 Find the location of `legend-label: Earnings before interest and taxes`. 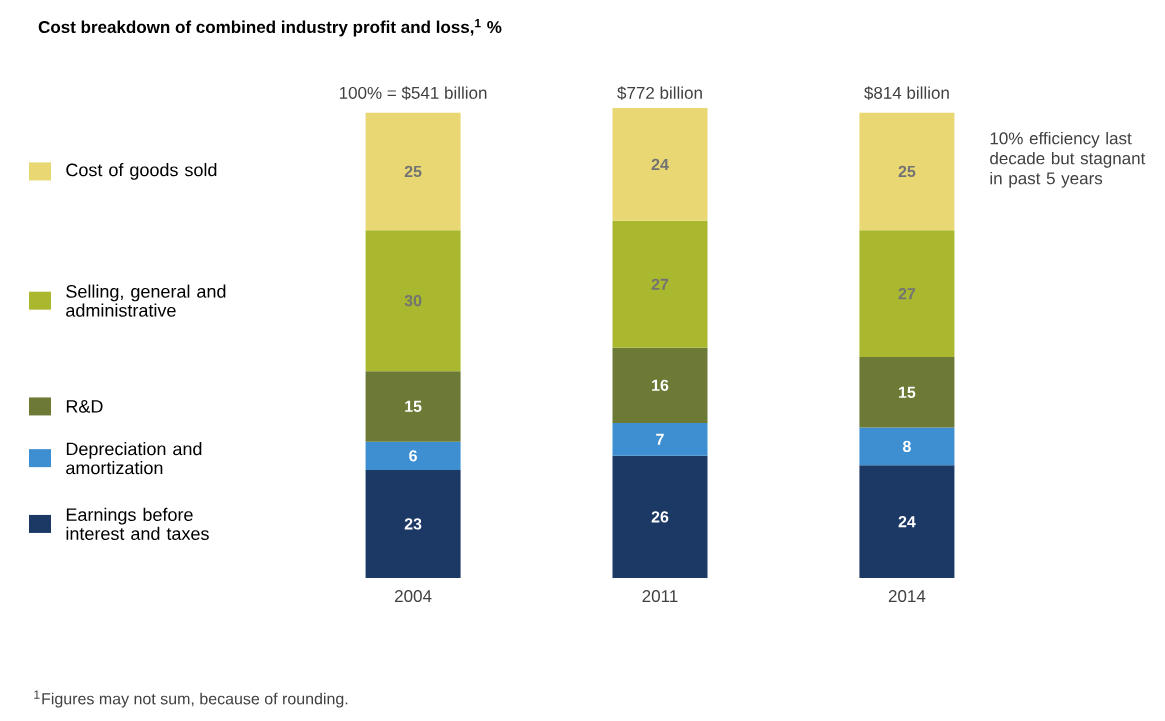

legend-label: Earnings before interest and taxes is located at coordinates (137, 524).